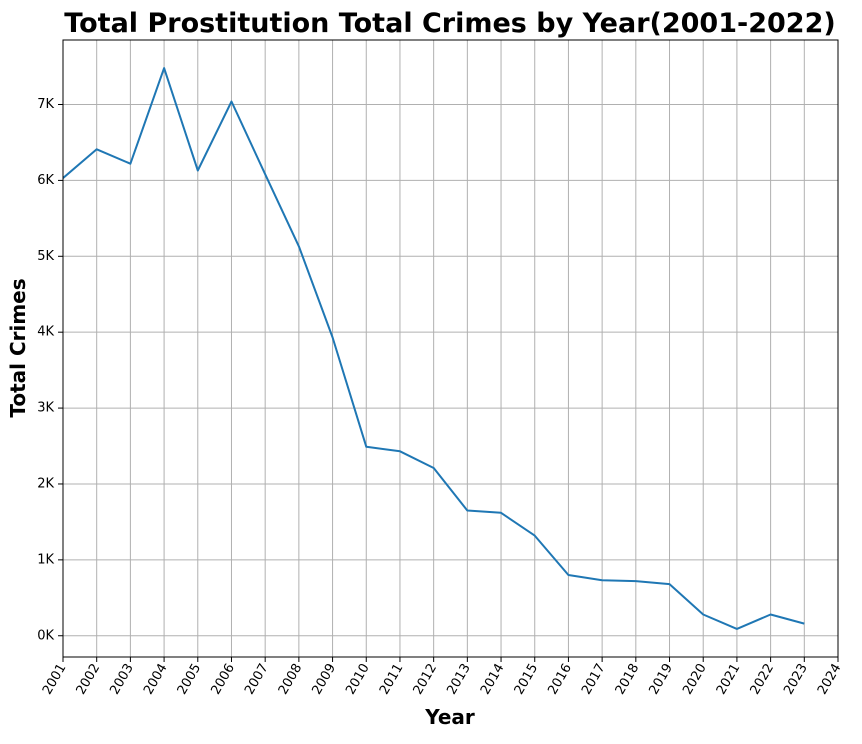 This screenshot has height=744, width=862. I want to click on y-tick-label: 0K, so click(45, 635).